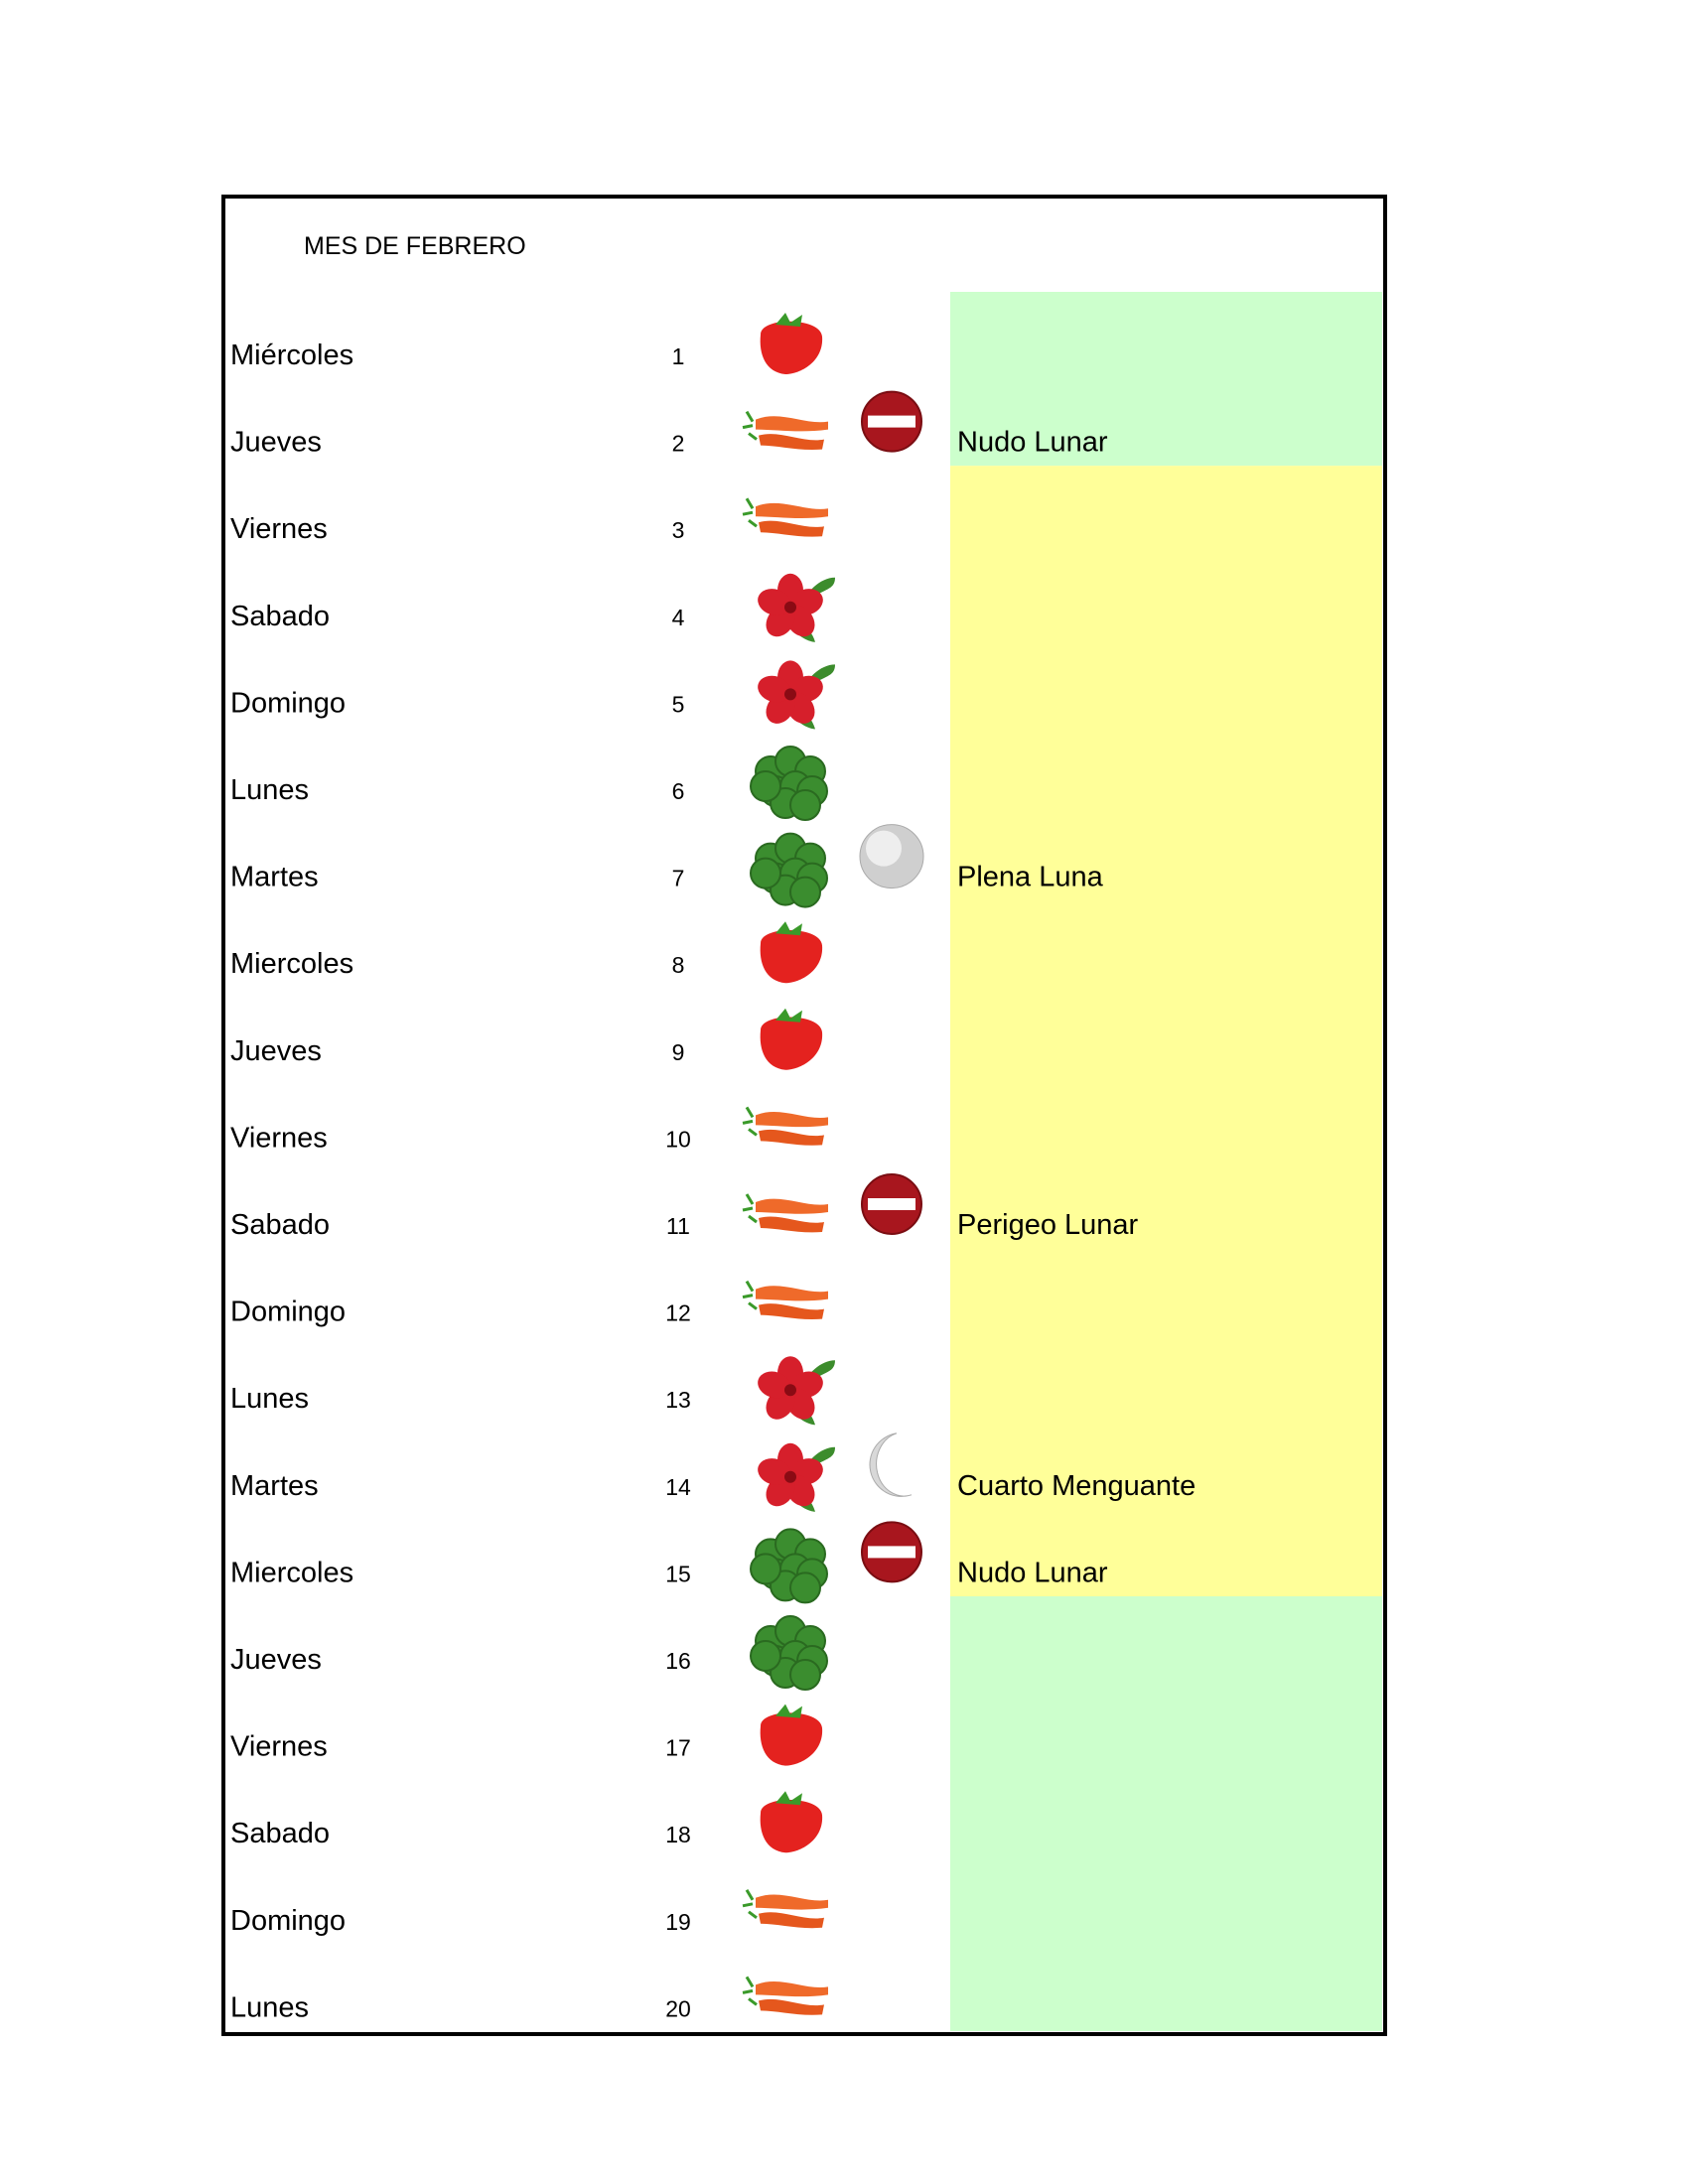 The width and height of the screenshot is (1688, 2184). I want to click on day-number: 3, so click(678, 530).